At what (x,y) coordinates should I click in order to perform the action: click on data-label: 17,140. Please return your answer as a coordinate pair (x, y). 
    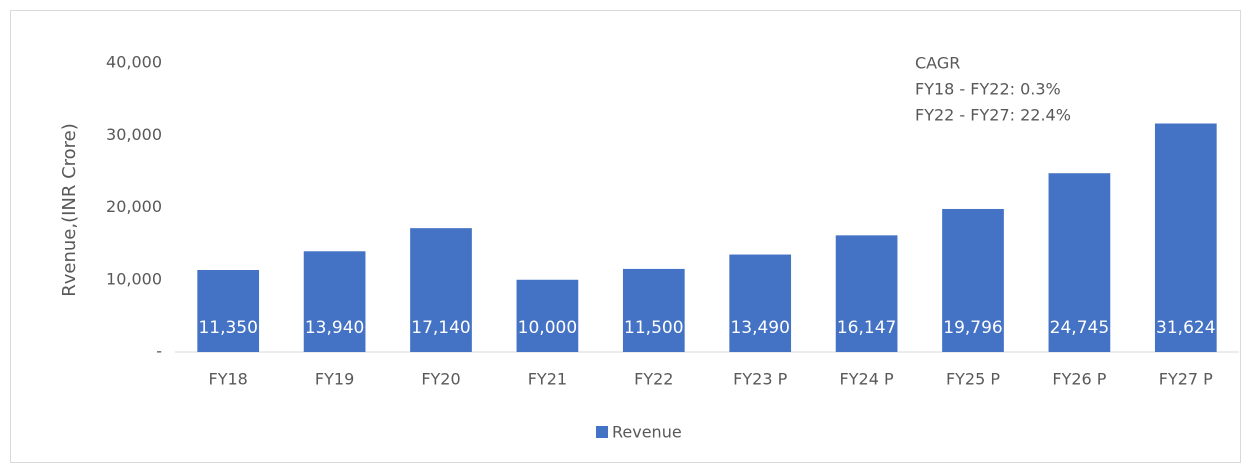
    Looking at the image, I should click on (440, 328).